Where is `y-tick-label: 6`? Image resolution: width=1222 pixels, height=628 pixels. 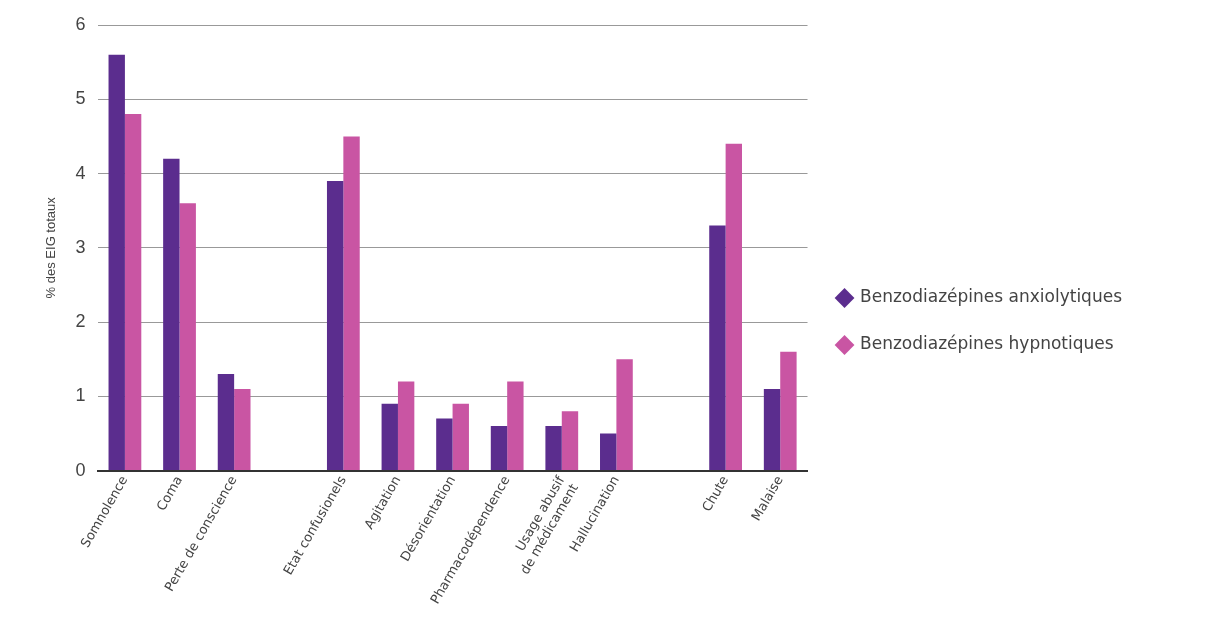
y-tick-label: 6 is located at coordinates (80, 23).